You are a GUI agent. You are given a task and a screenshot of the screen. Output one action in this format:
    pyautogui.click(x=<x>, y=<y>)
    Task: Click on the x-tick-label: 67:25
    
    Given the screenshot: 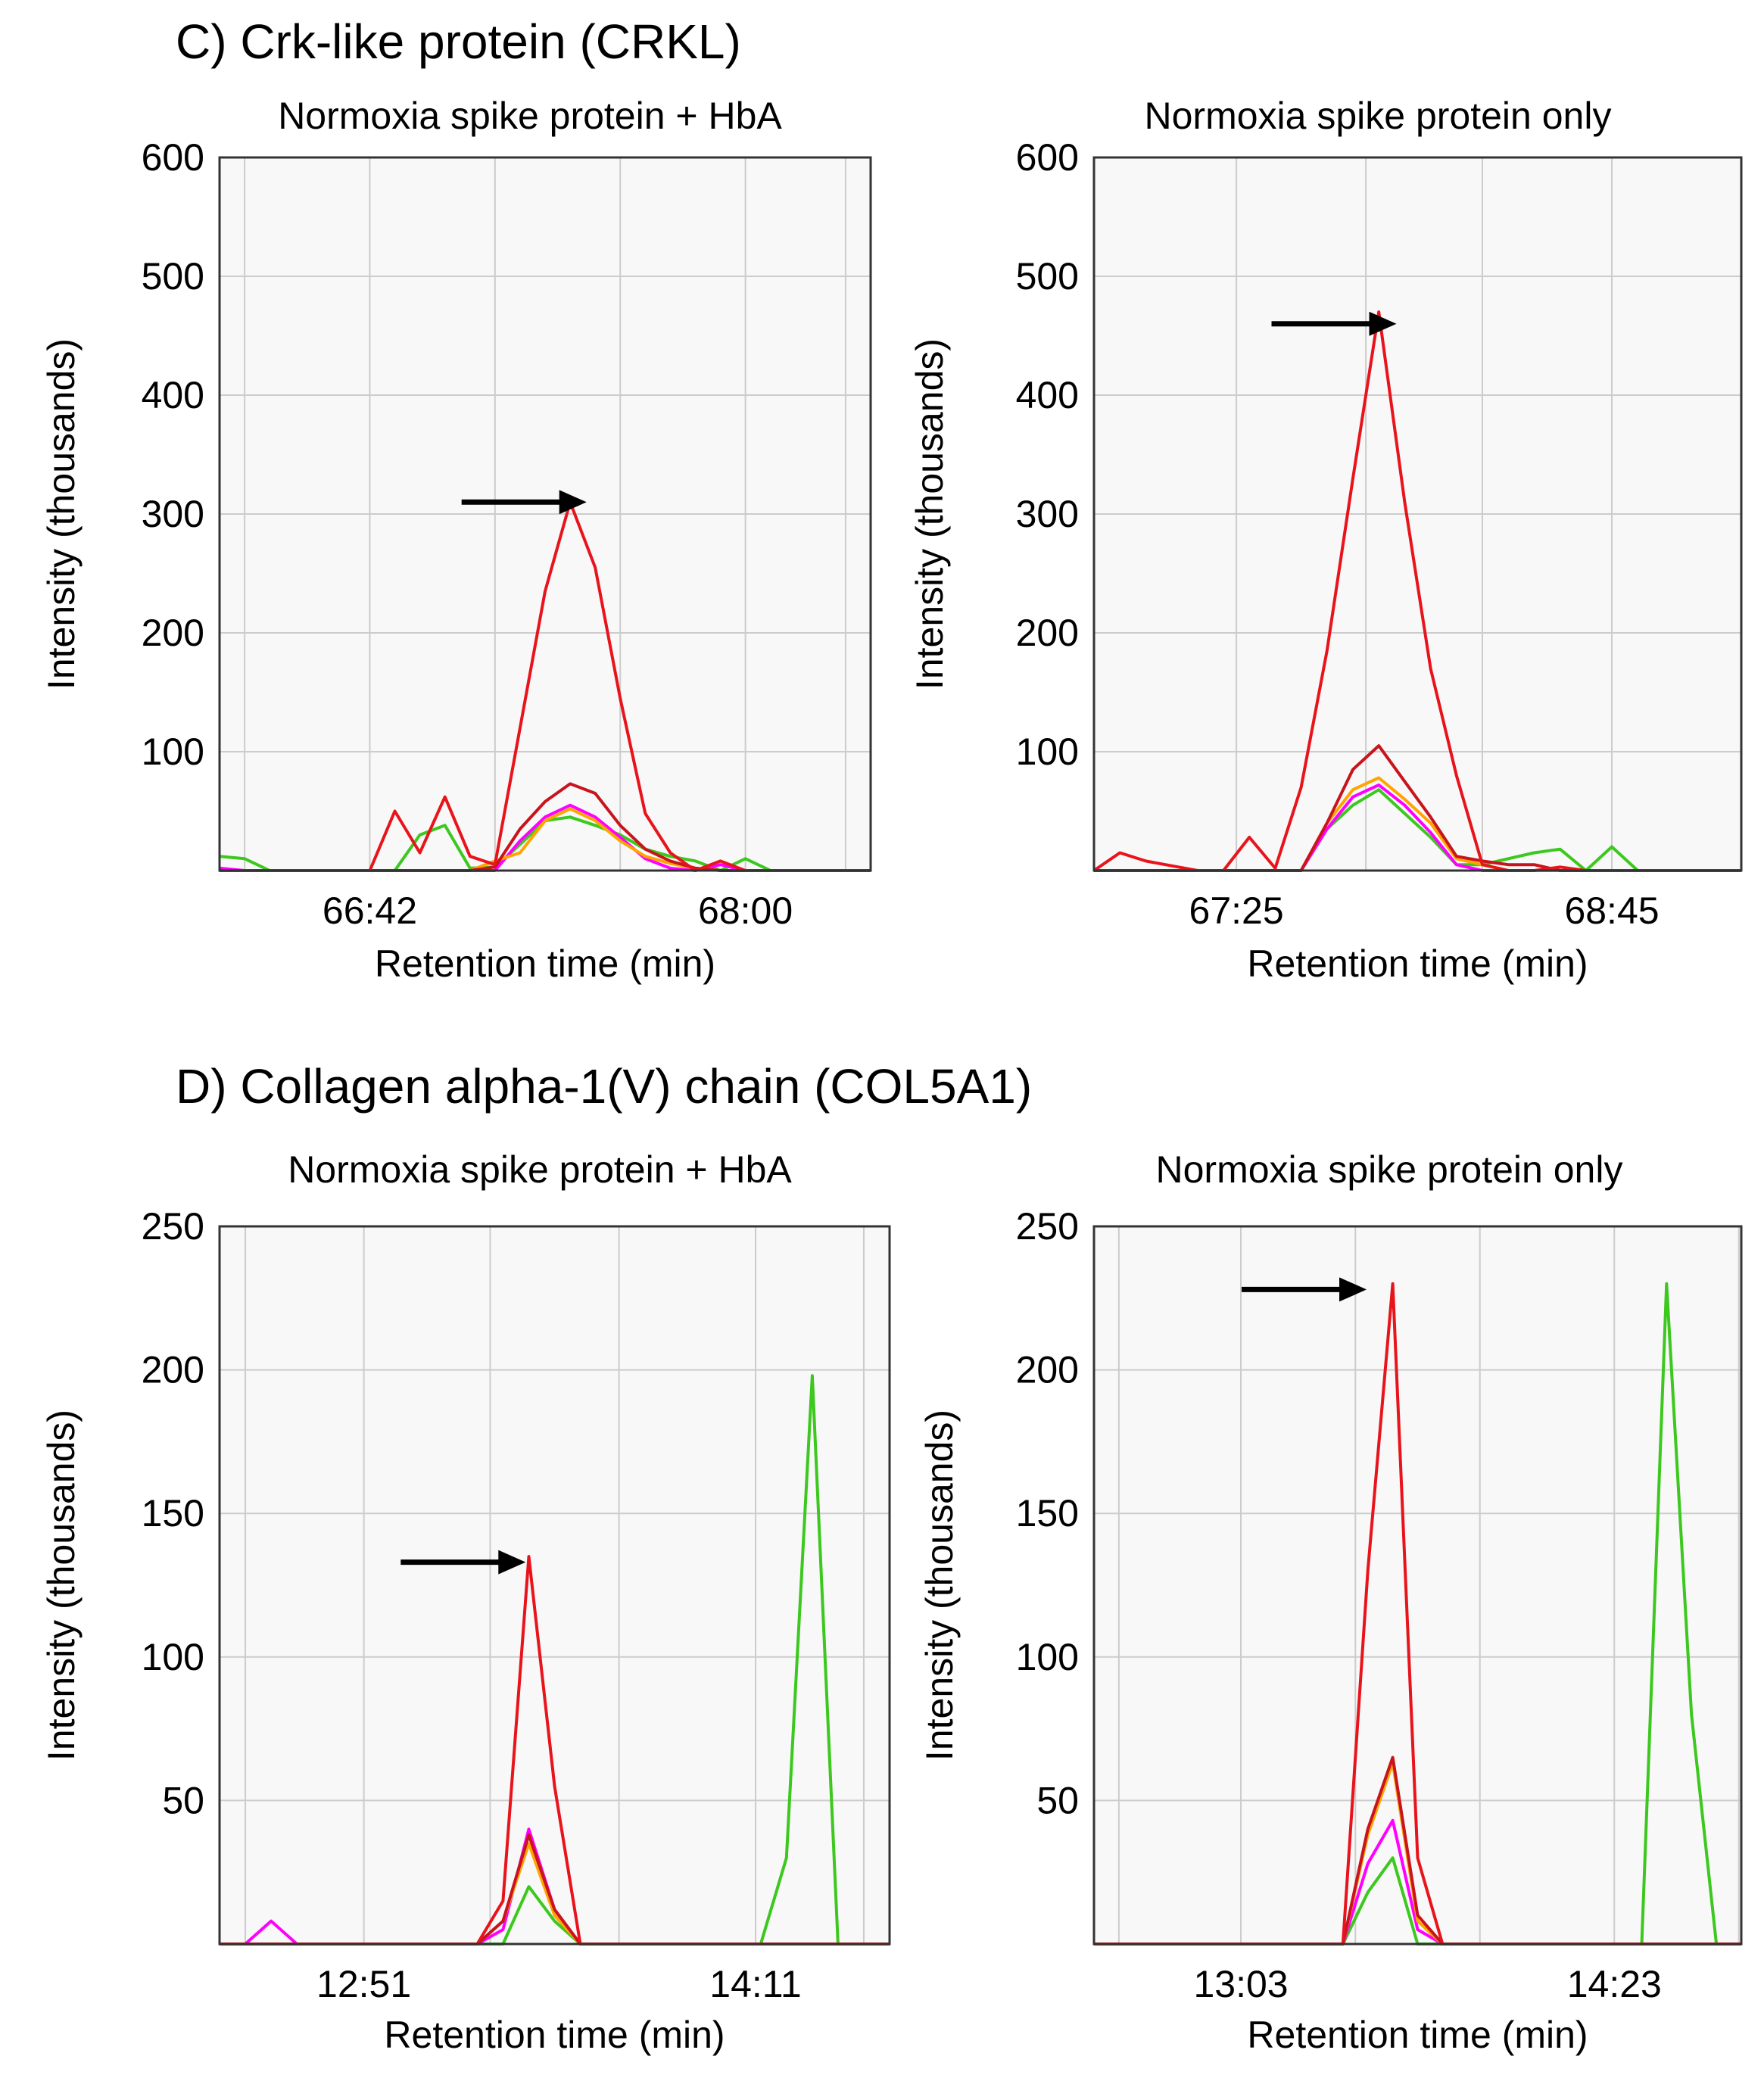 What is the action you would take?
    pyautogui.click(x=1236, y=911)
    